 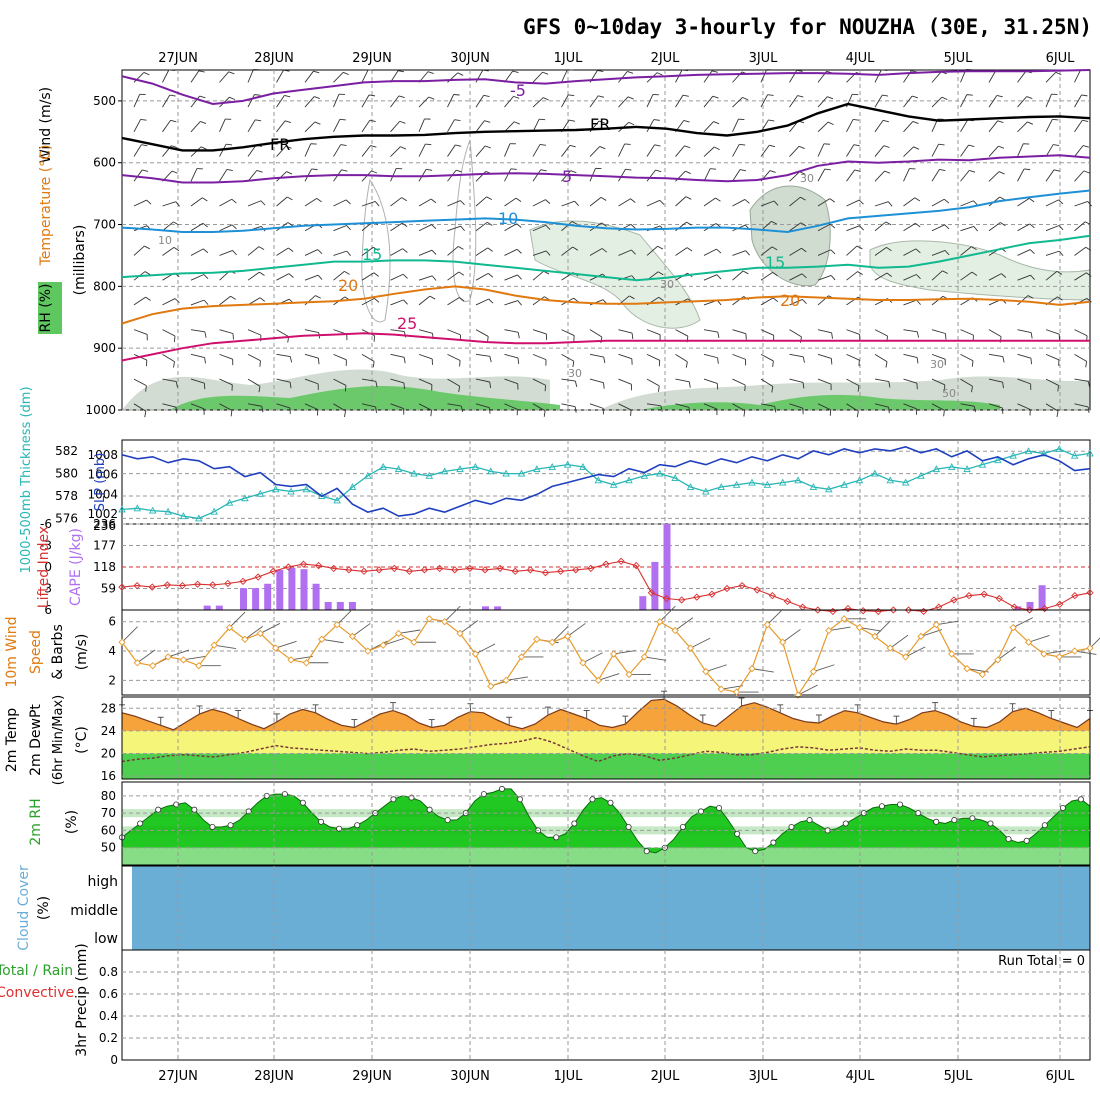 What do you see at coordinates (464, 221) in the screenshot?
I see `rh-contour` at bounding box center [464, 221].